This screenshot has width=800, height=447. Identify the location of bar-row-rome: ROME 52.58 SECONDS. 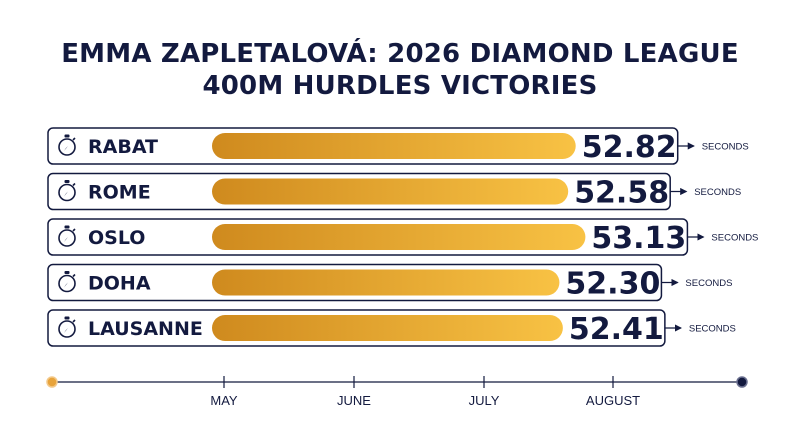
(394, 191).